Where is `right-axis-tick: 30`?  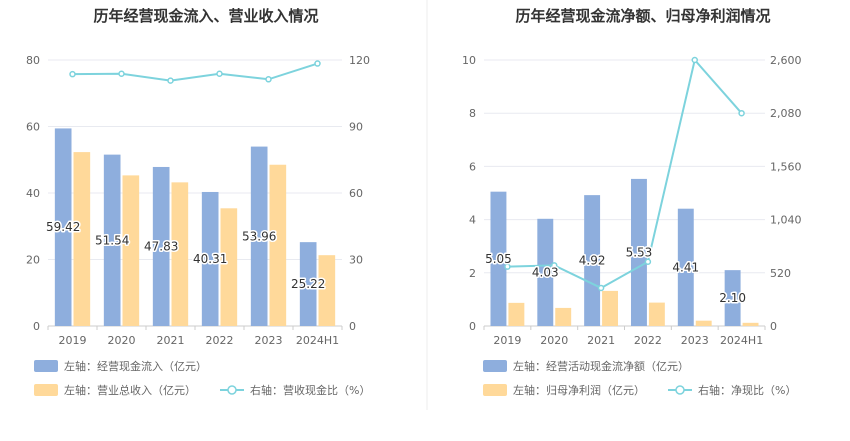
right-axis-tick: 30 is located at coordinates (356, 260).